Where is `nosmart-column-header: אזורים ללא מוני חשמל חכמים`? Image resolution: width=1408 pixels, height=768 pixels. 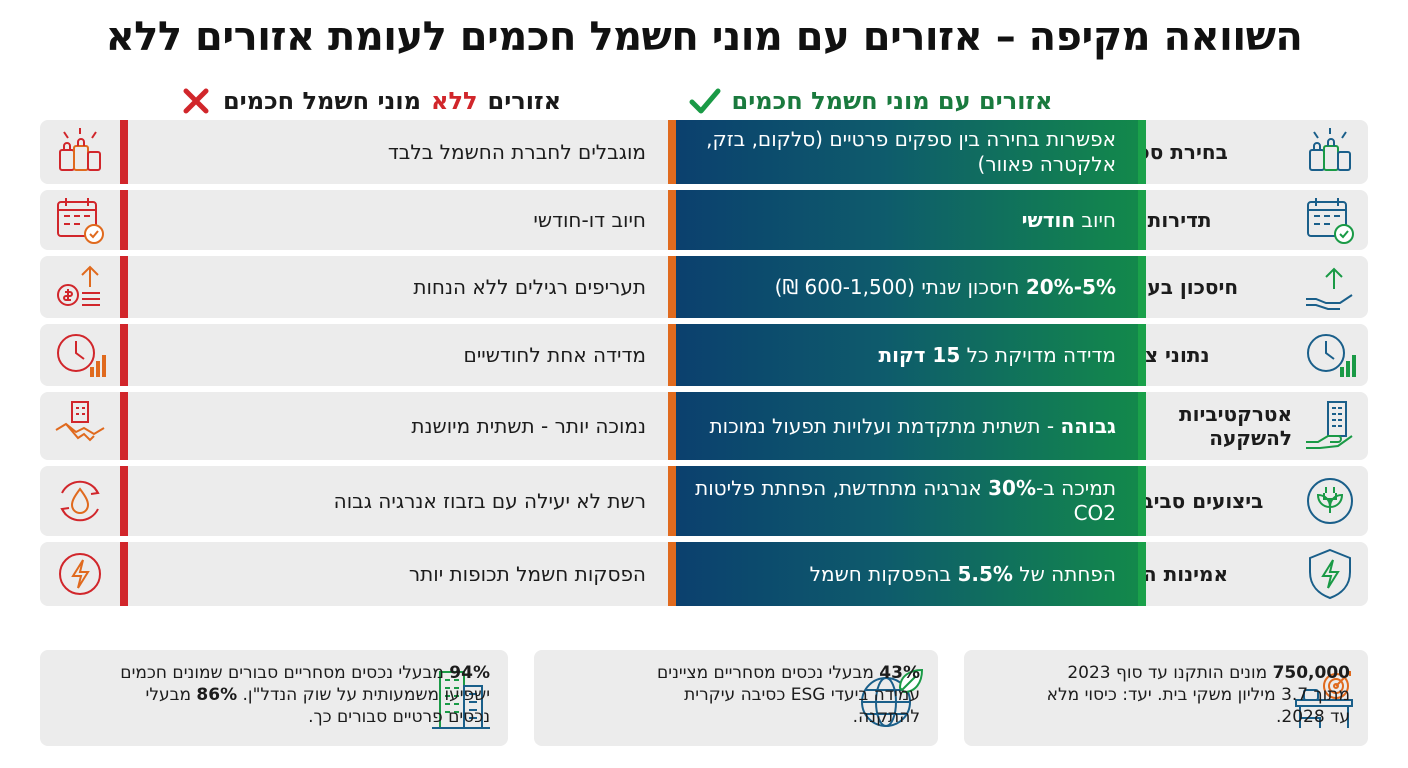 nosmart-column-header: אזורים ללא מוני חשמל חכמים is located at coordinates (370, 101).